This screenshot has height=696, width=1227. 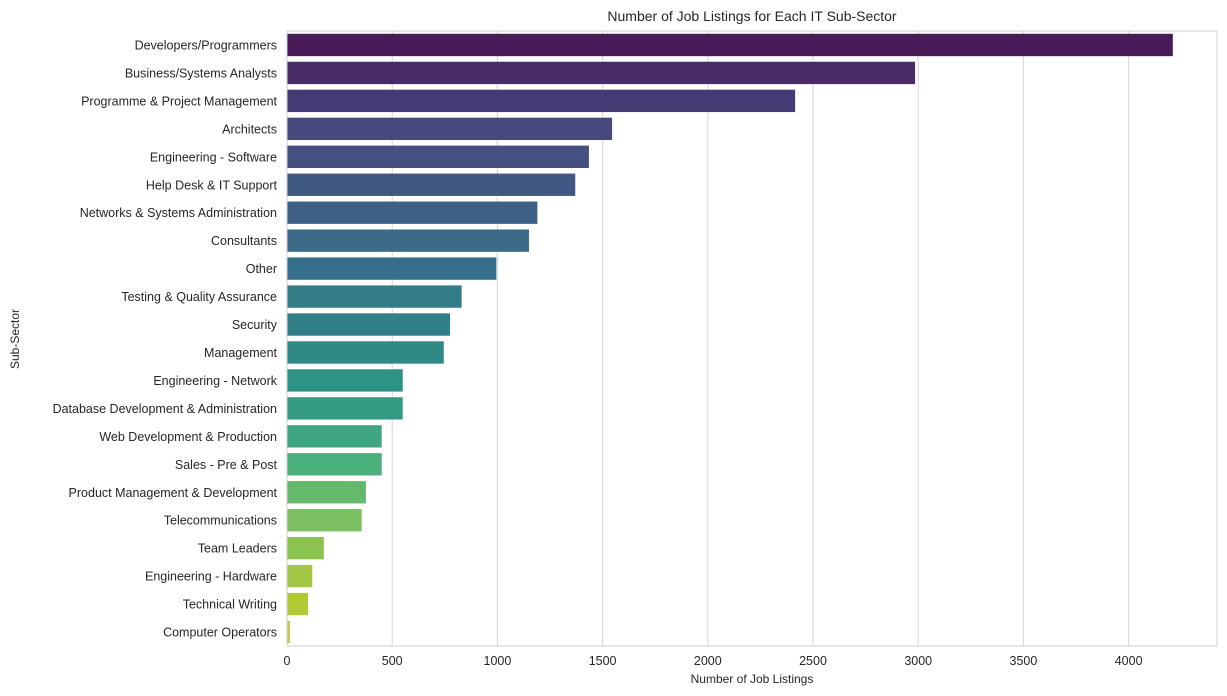 I want to click on y-tick-label: Business/Systems Analysts, so click(x=201, y=73).